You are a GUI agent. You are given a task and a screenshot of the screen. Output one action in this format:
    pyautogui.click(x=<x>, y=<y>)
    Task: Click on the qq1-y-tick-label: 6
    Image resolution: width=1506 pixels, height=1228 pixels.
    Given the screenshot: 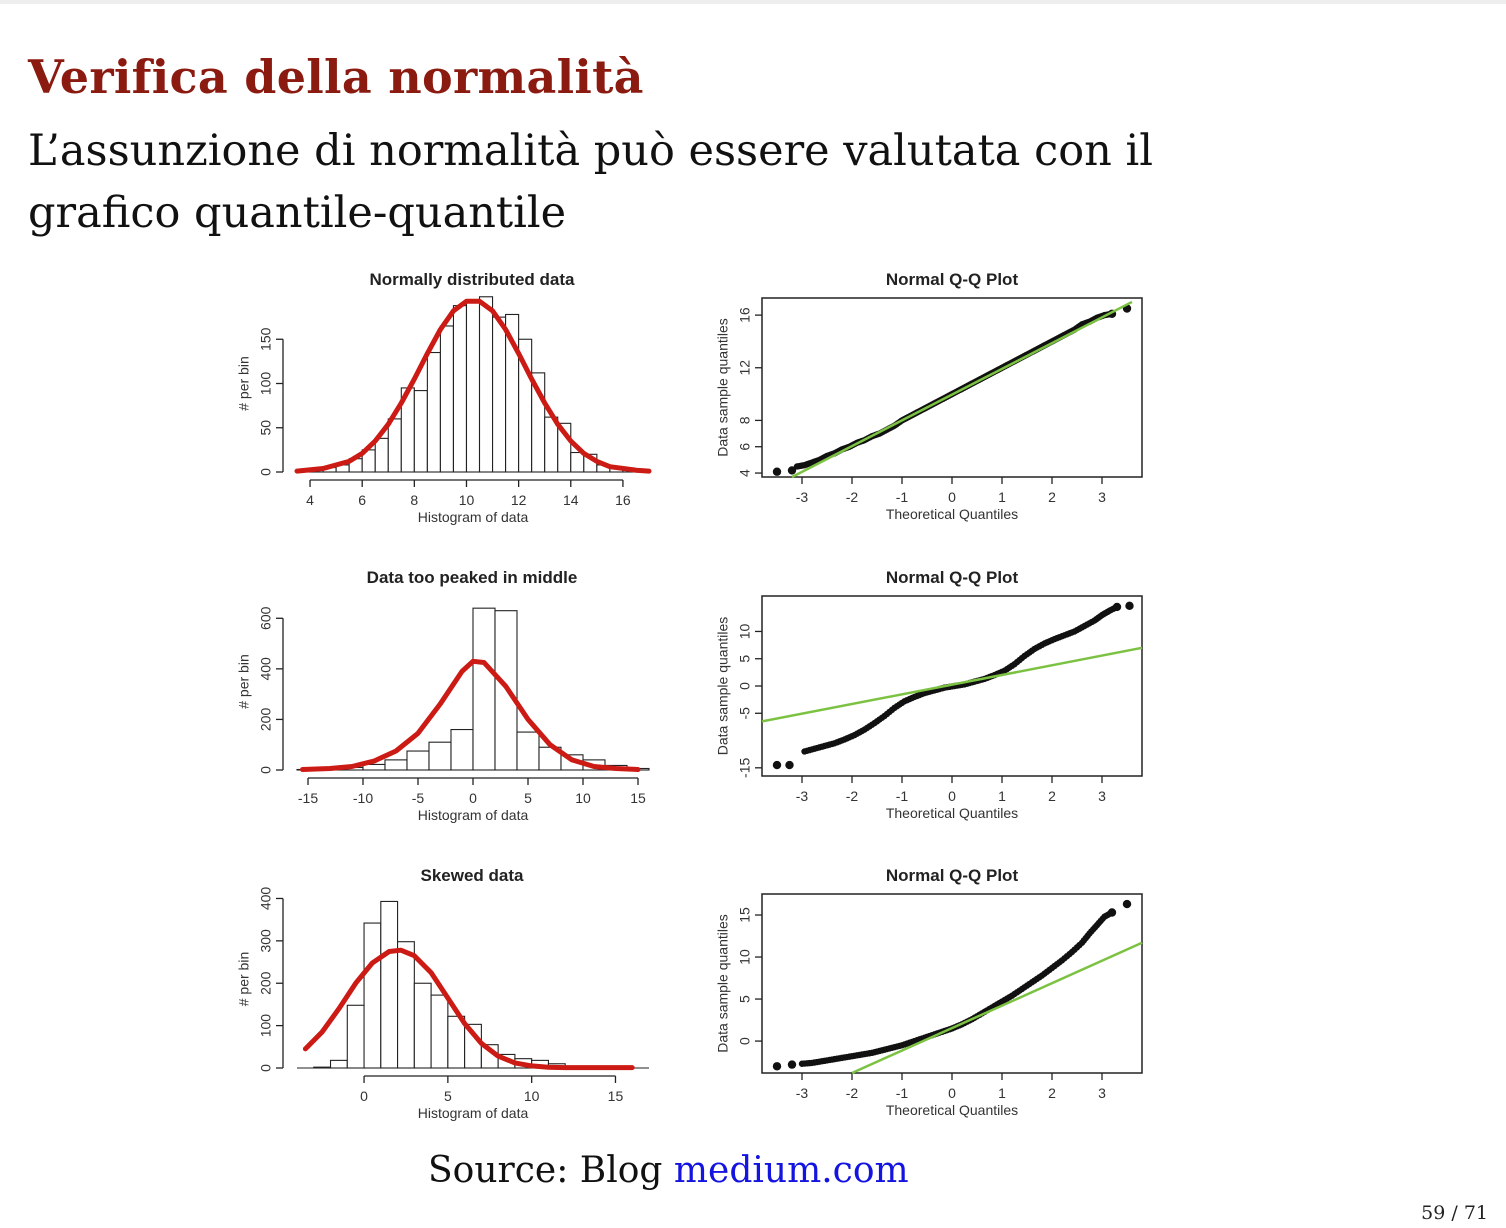 What is the action you would take?
    pyautogui.click(x=745, y=447)
    